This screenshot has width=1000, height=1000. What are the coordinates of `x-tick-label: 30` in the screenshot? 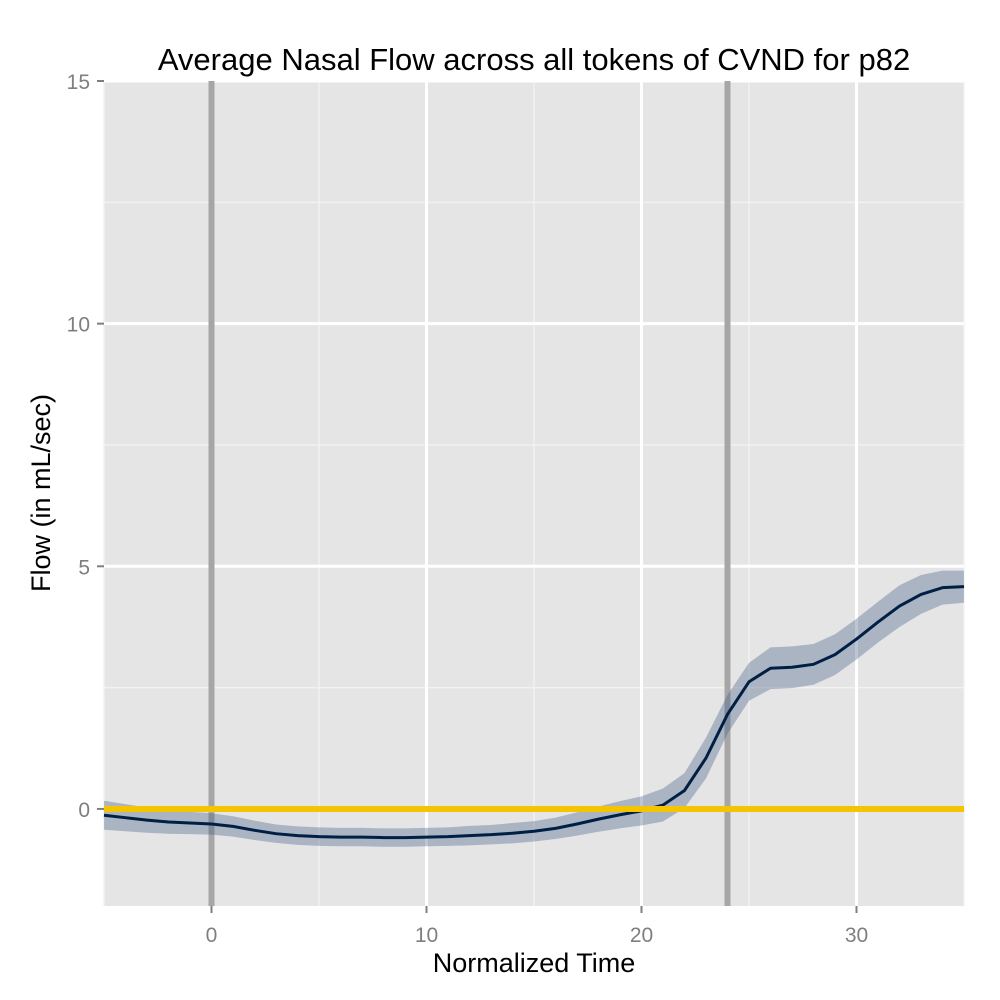 It's located at (856, 935).